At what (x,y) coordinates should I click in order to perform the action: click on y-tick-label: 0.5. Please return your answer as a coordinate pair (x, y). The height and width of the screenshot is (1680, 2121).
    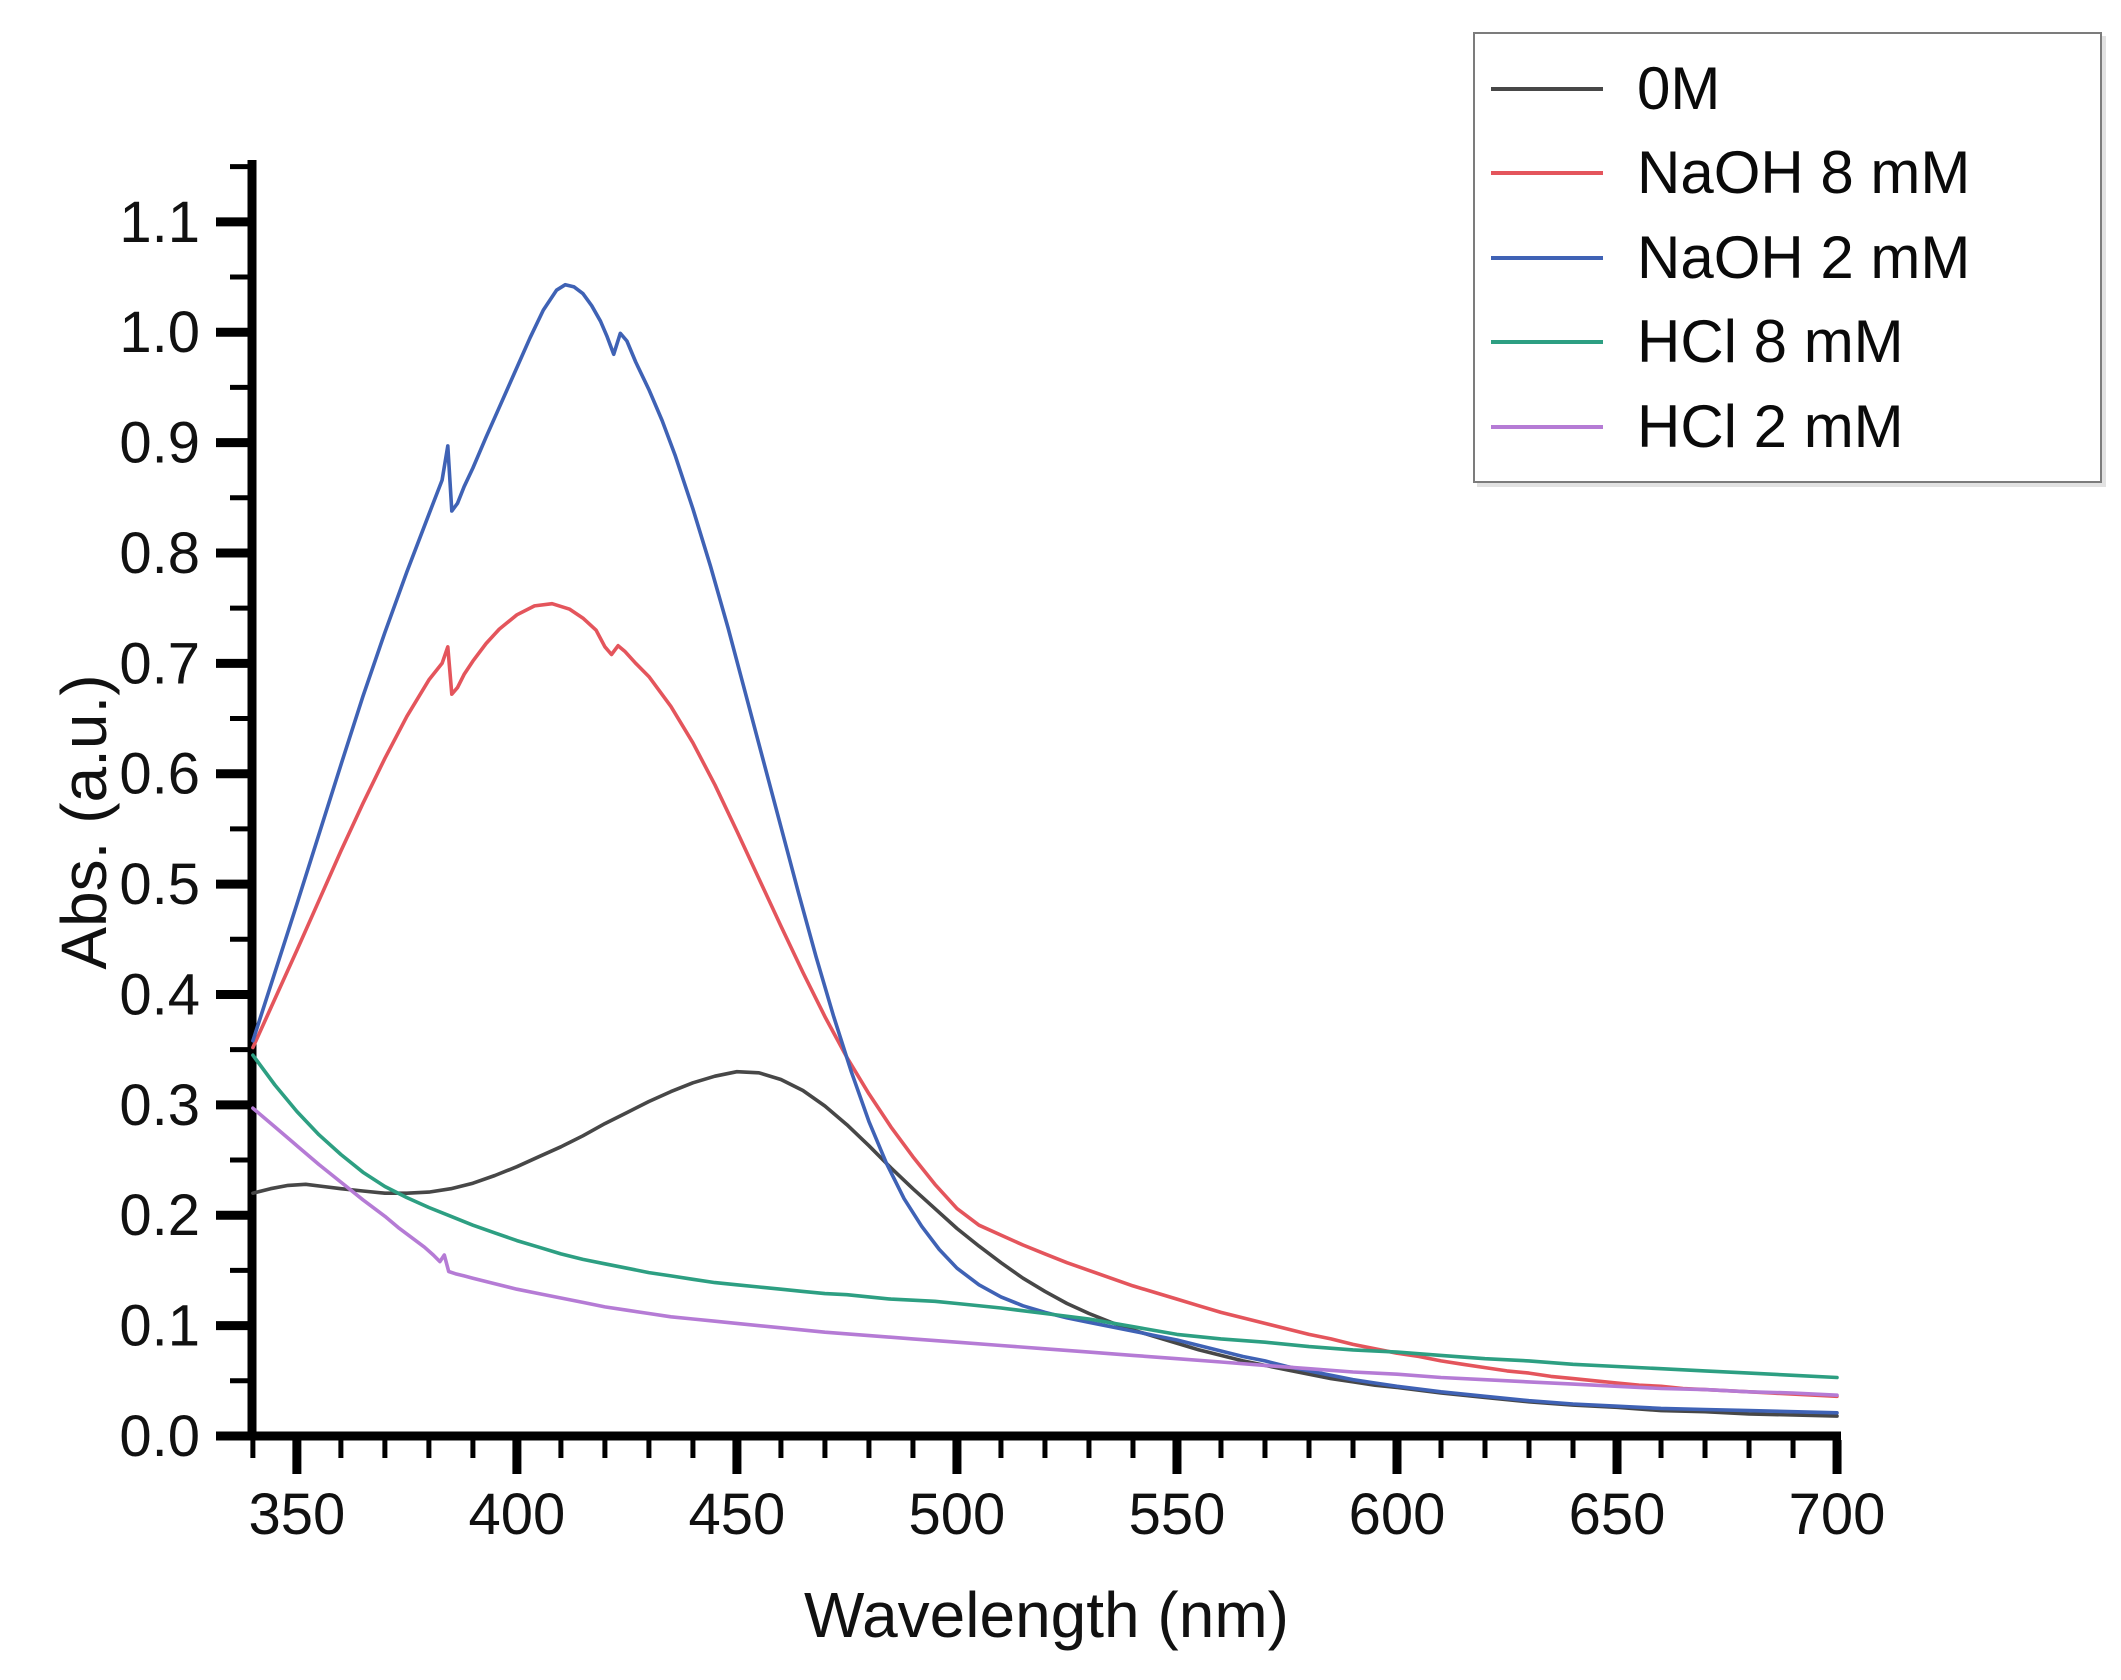
    Looking at the image, I should click on (159, 884).